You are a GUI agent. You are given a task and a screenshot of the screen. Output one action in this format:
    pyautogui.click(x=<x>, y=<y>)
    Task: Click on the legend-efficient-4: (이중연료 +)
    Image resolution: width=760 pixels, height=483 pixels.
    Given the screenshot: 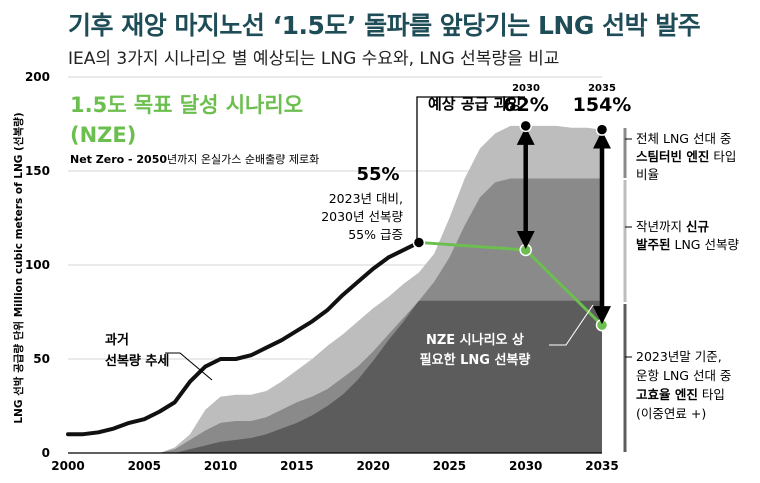 What is the action you would take?
    pyautogui.click(x=671, y=413)
    